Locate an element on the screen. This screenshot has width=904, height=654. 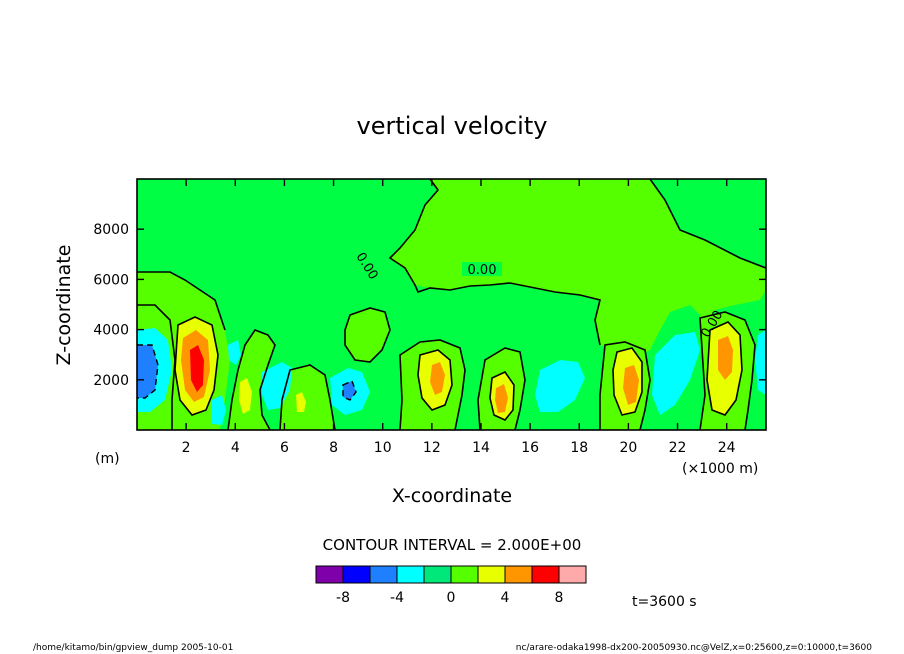
x-tick-label: 20 is located at coordinates (628, 448).